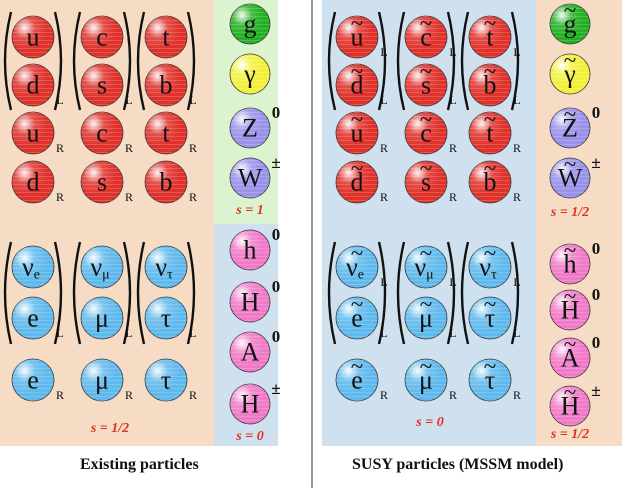 The image size is (622, 488). I want to click on quark-ball: dR, so click(37, 182).